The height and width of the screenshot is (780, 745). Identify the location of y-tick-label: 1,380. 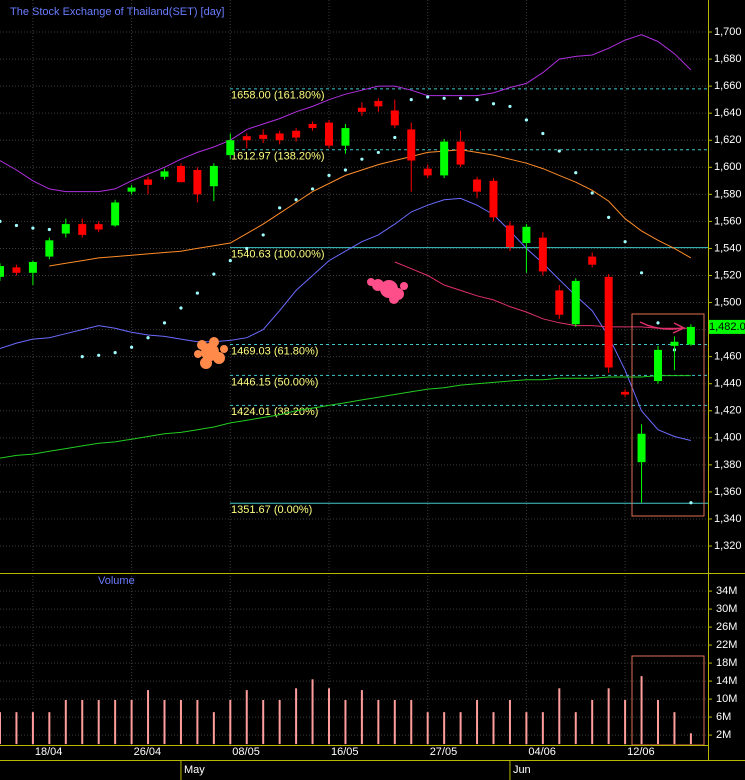
(728, 465).